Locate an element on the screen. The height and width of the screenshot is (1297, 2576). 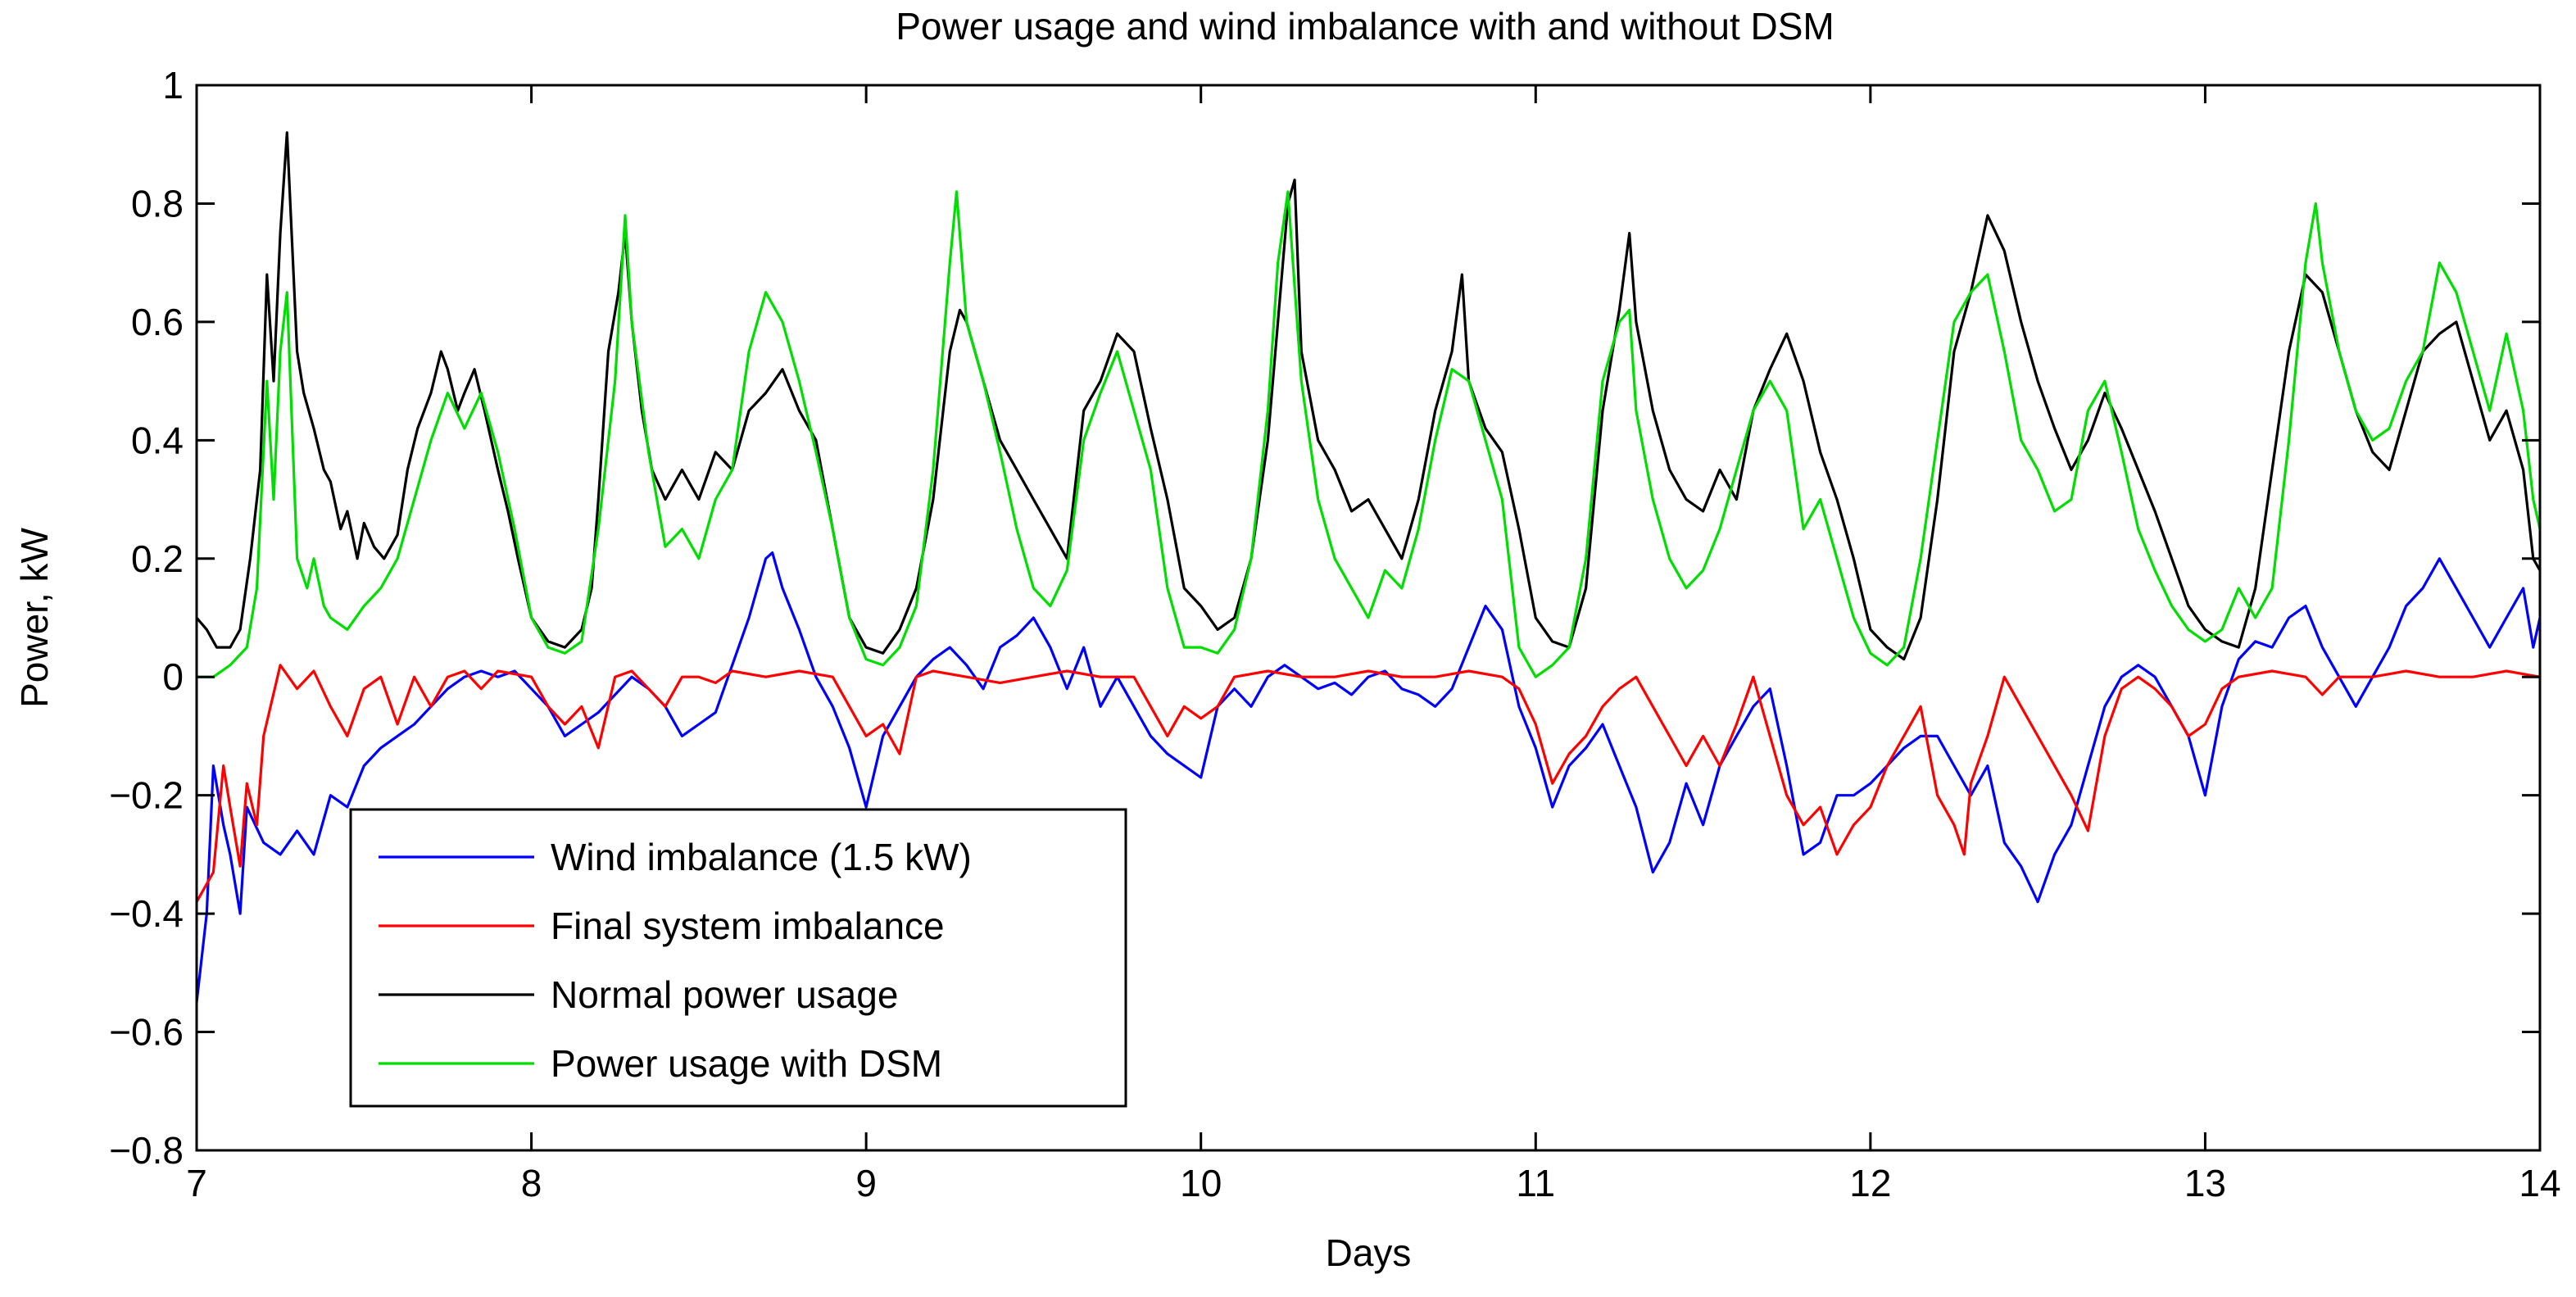
y-tick-label: 0.2 is located at coordinates (157, 558).